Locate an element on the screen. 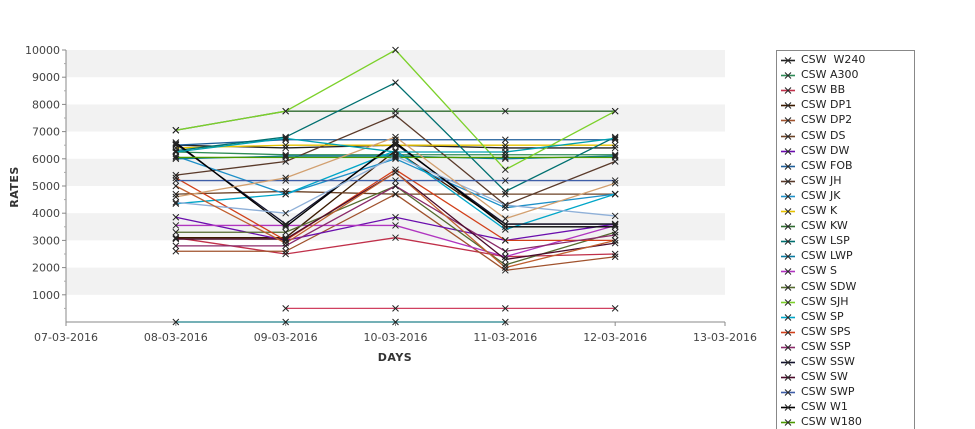 The height and width of the screenshot is (429, 975). legend-item: CSW SWP is located at coordinates (845, 392).